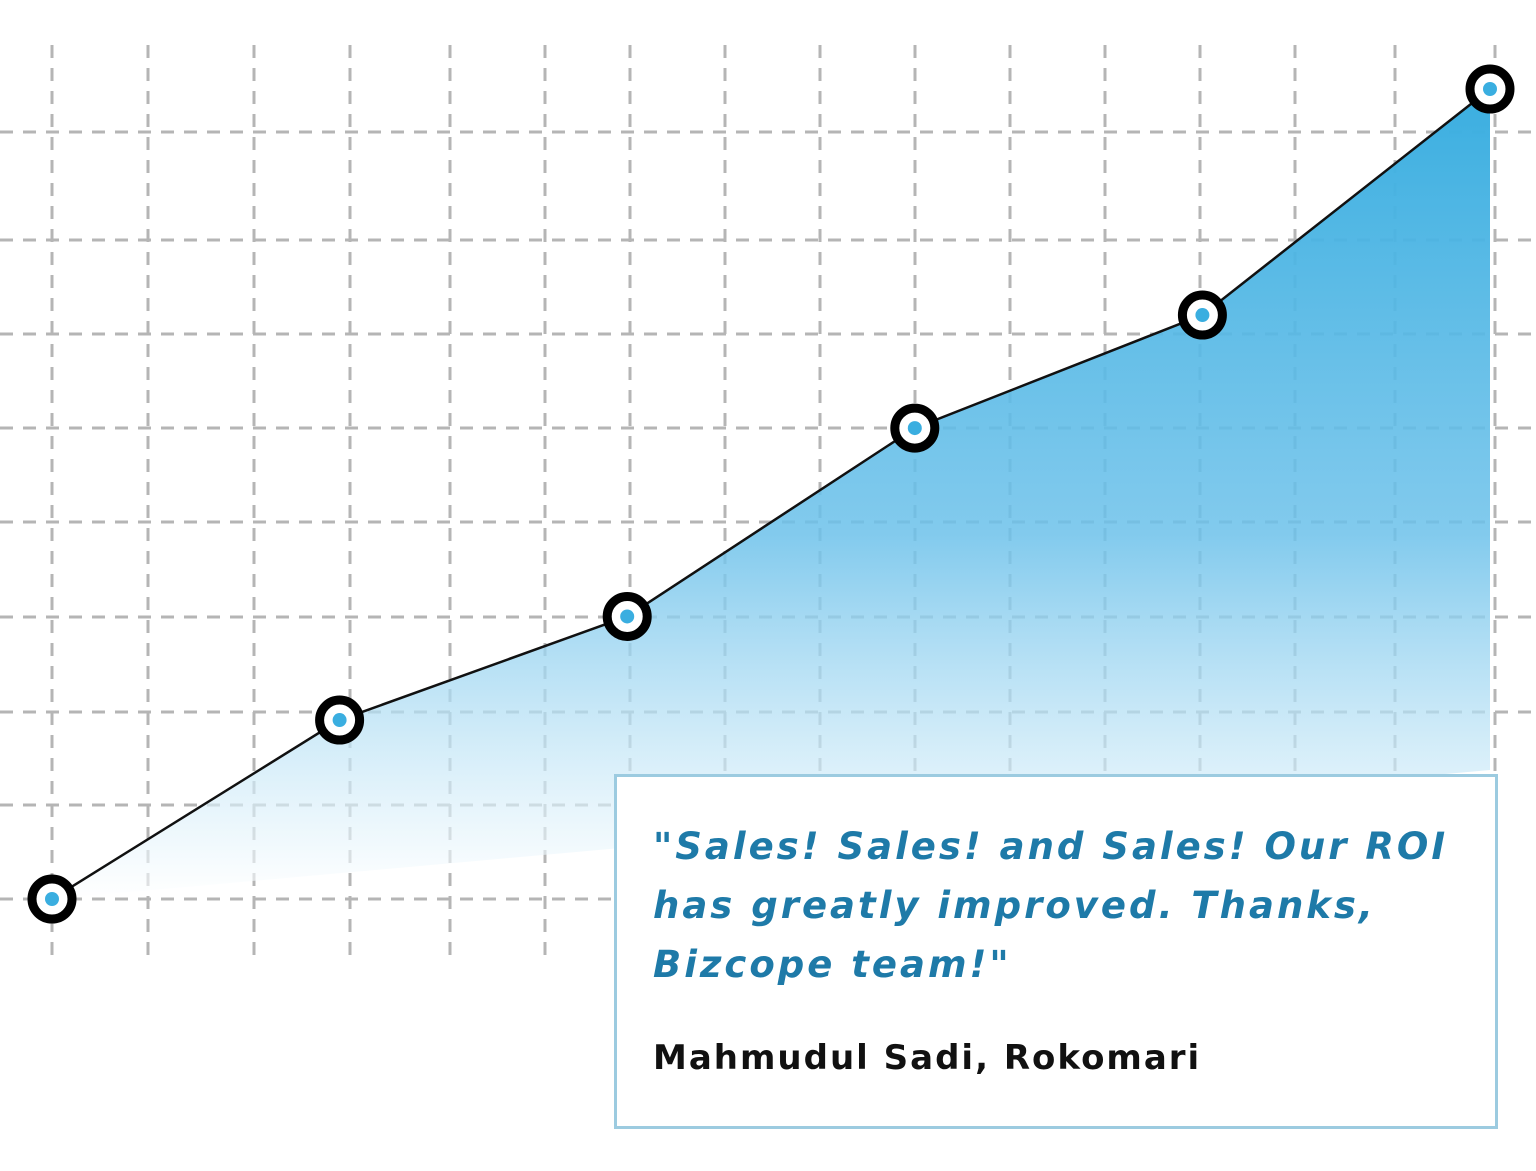 This screenshot has width=1536, height=1171. I want to click on testimonial-author: Mahmudul Sadi, Rokomari, so click(927, 1058).